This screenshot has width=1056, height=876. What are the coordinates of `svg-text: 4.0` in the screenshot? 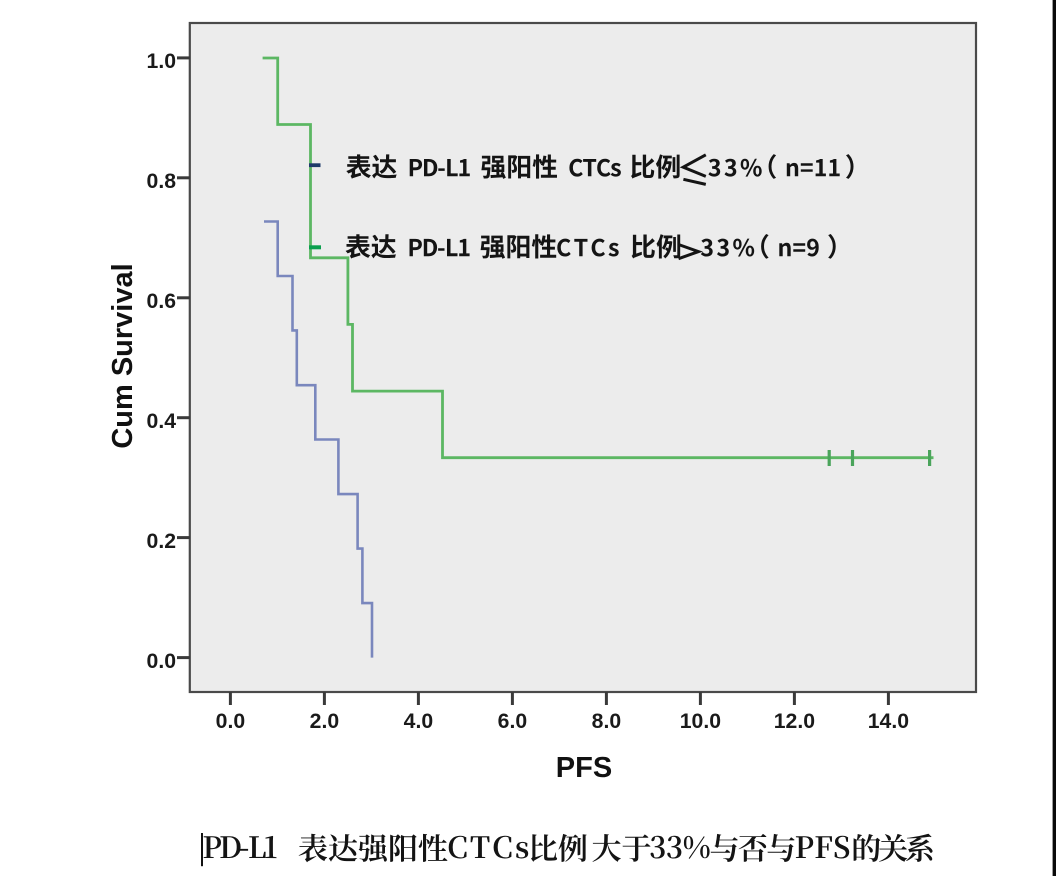 It's located at (418, 721).